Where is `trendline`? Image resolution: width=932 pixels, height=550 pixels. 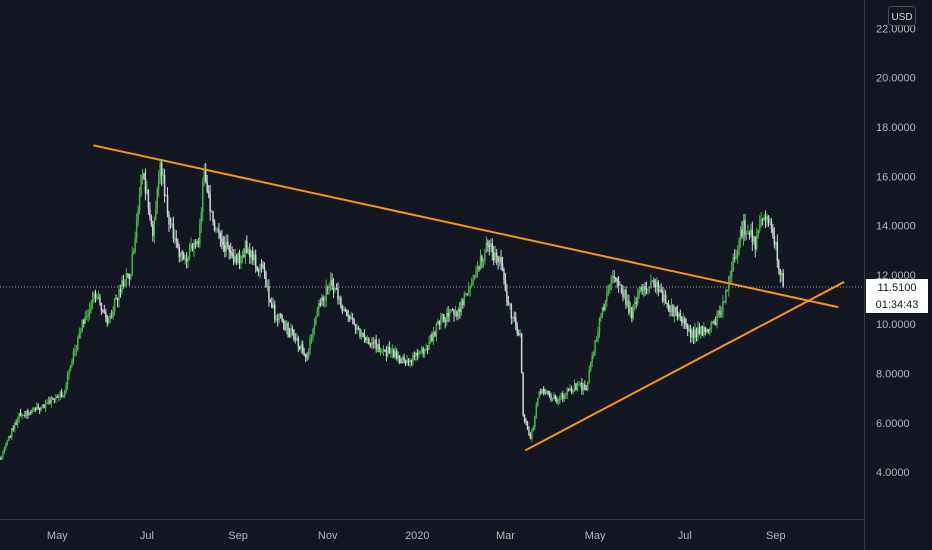 trendline is located at coordinates (685, 366).